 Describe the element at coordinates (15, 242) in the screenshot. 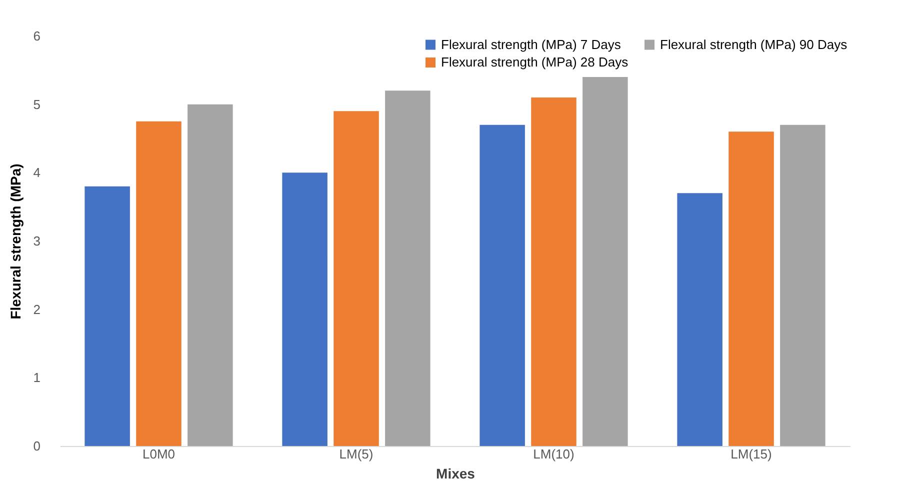

I see `y-axis-title: Flexural strength (MPa)` at that location.